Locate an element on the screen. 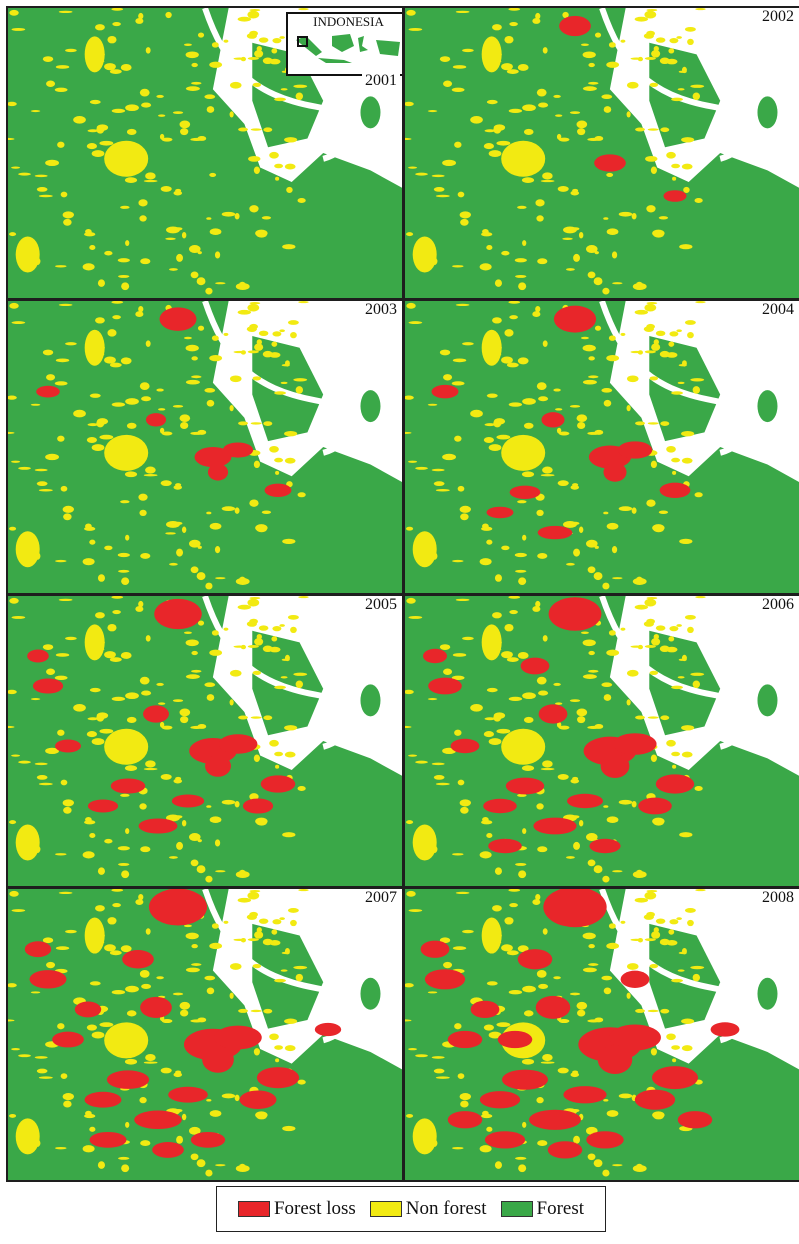  year-label-2003: 2003 is located at coordinates (381, 310).